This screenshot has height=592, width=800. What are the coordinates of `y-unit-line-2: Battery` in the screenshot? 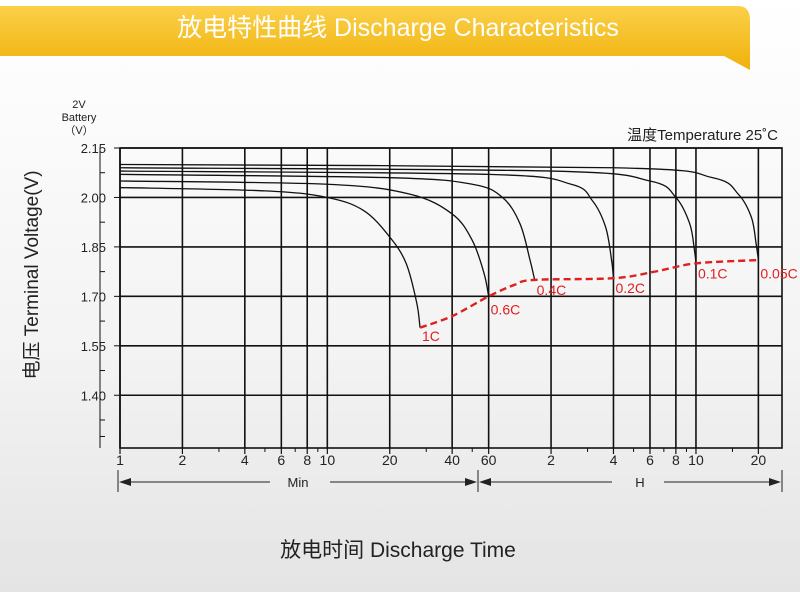 It's located at (79, 118).